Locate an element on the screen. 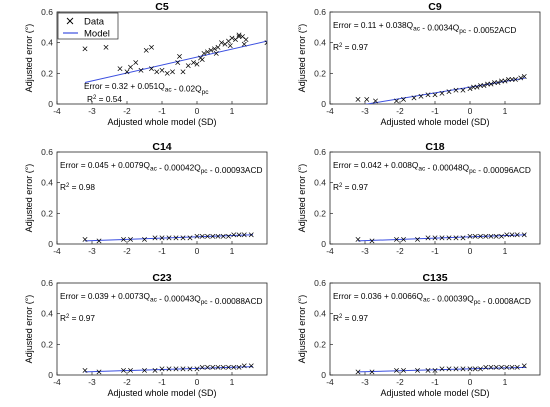  r-squared: R2 = 0.98 is located at coordinates (77, 187).